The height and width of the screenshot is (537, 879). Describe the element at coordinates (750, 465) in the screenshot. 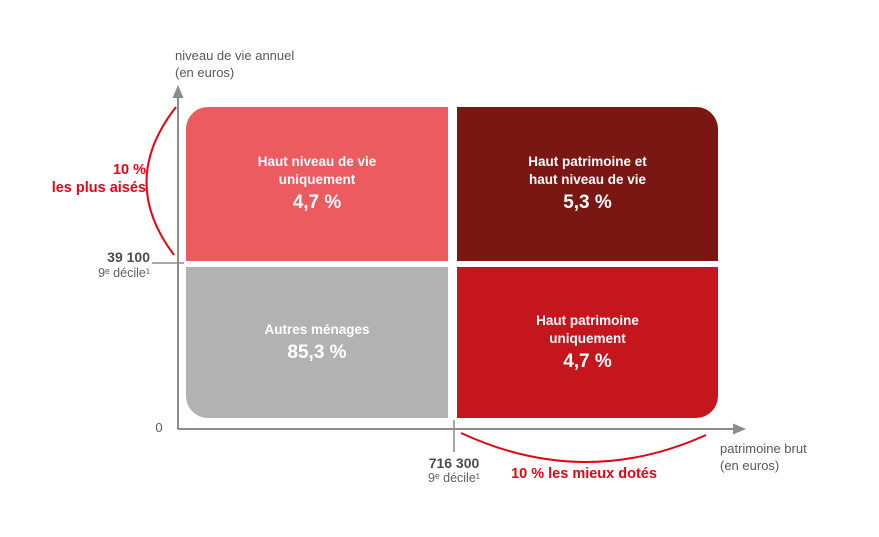

I see `x-axis-title-line2: (en euros)` at that location.